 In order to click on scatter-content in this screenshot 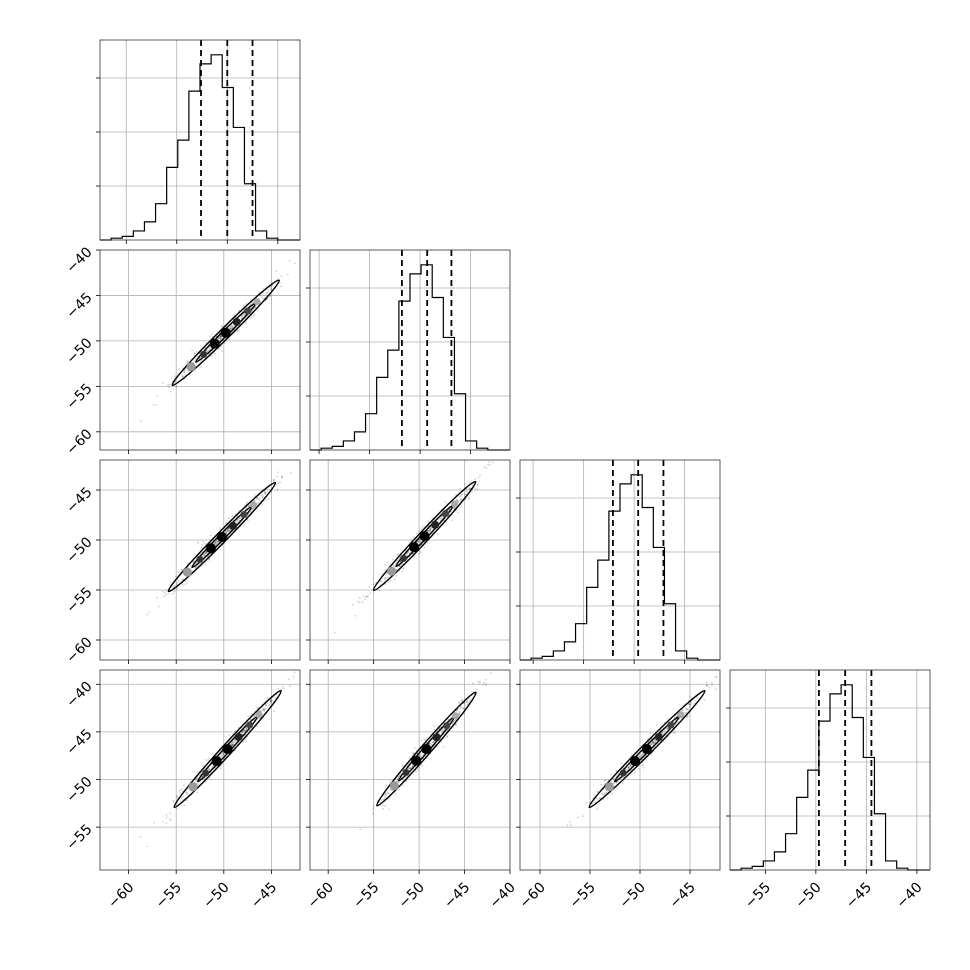, I will do `click(425, 751)`.